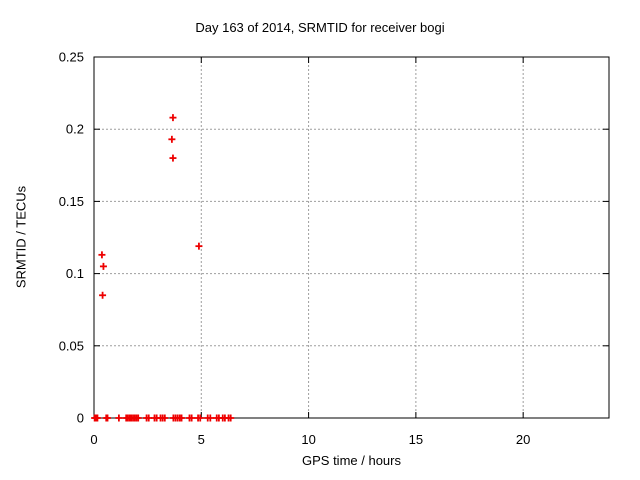 This screenshot has height=480, width=640. I want to click on y-tick-label: 0.05, so click(71, 345).